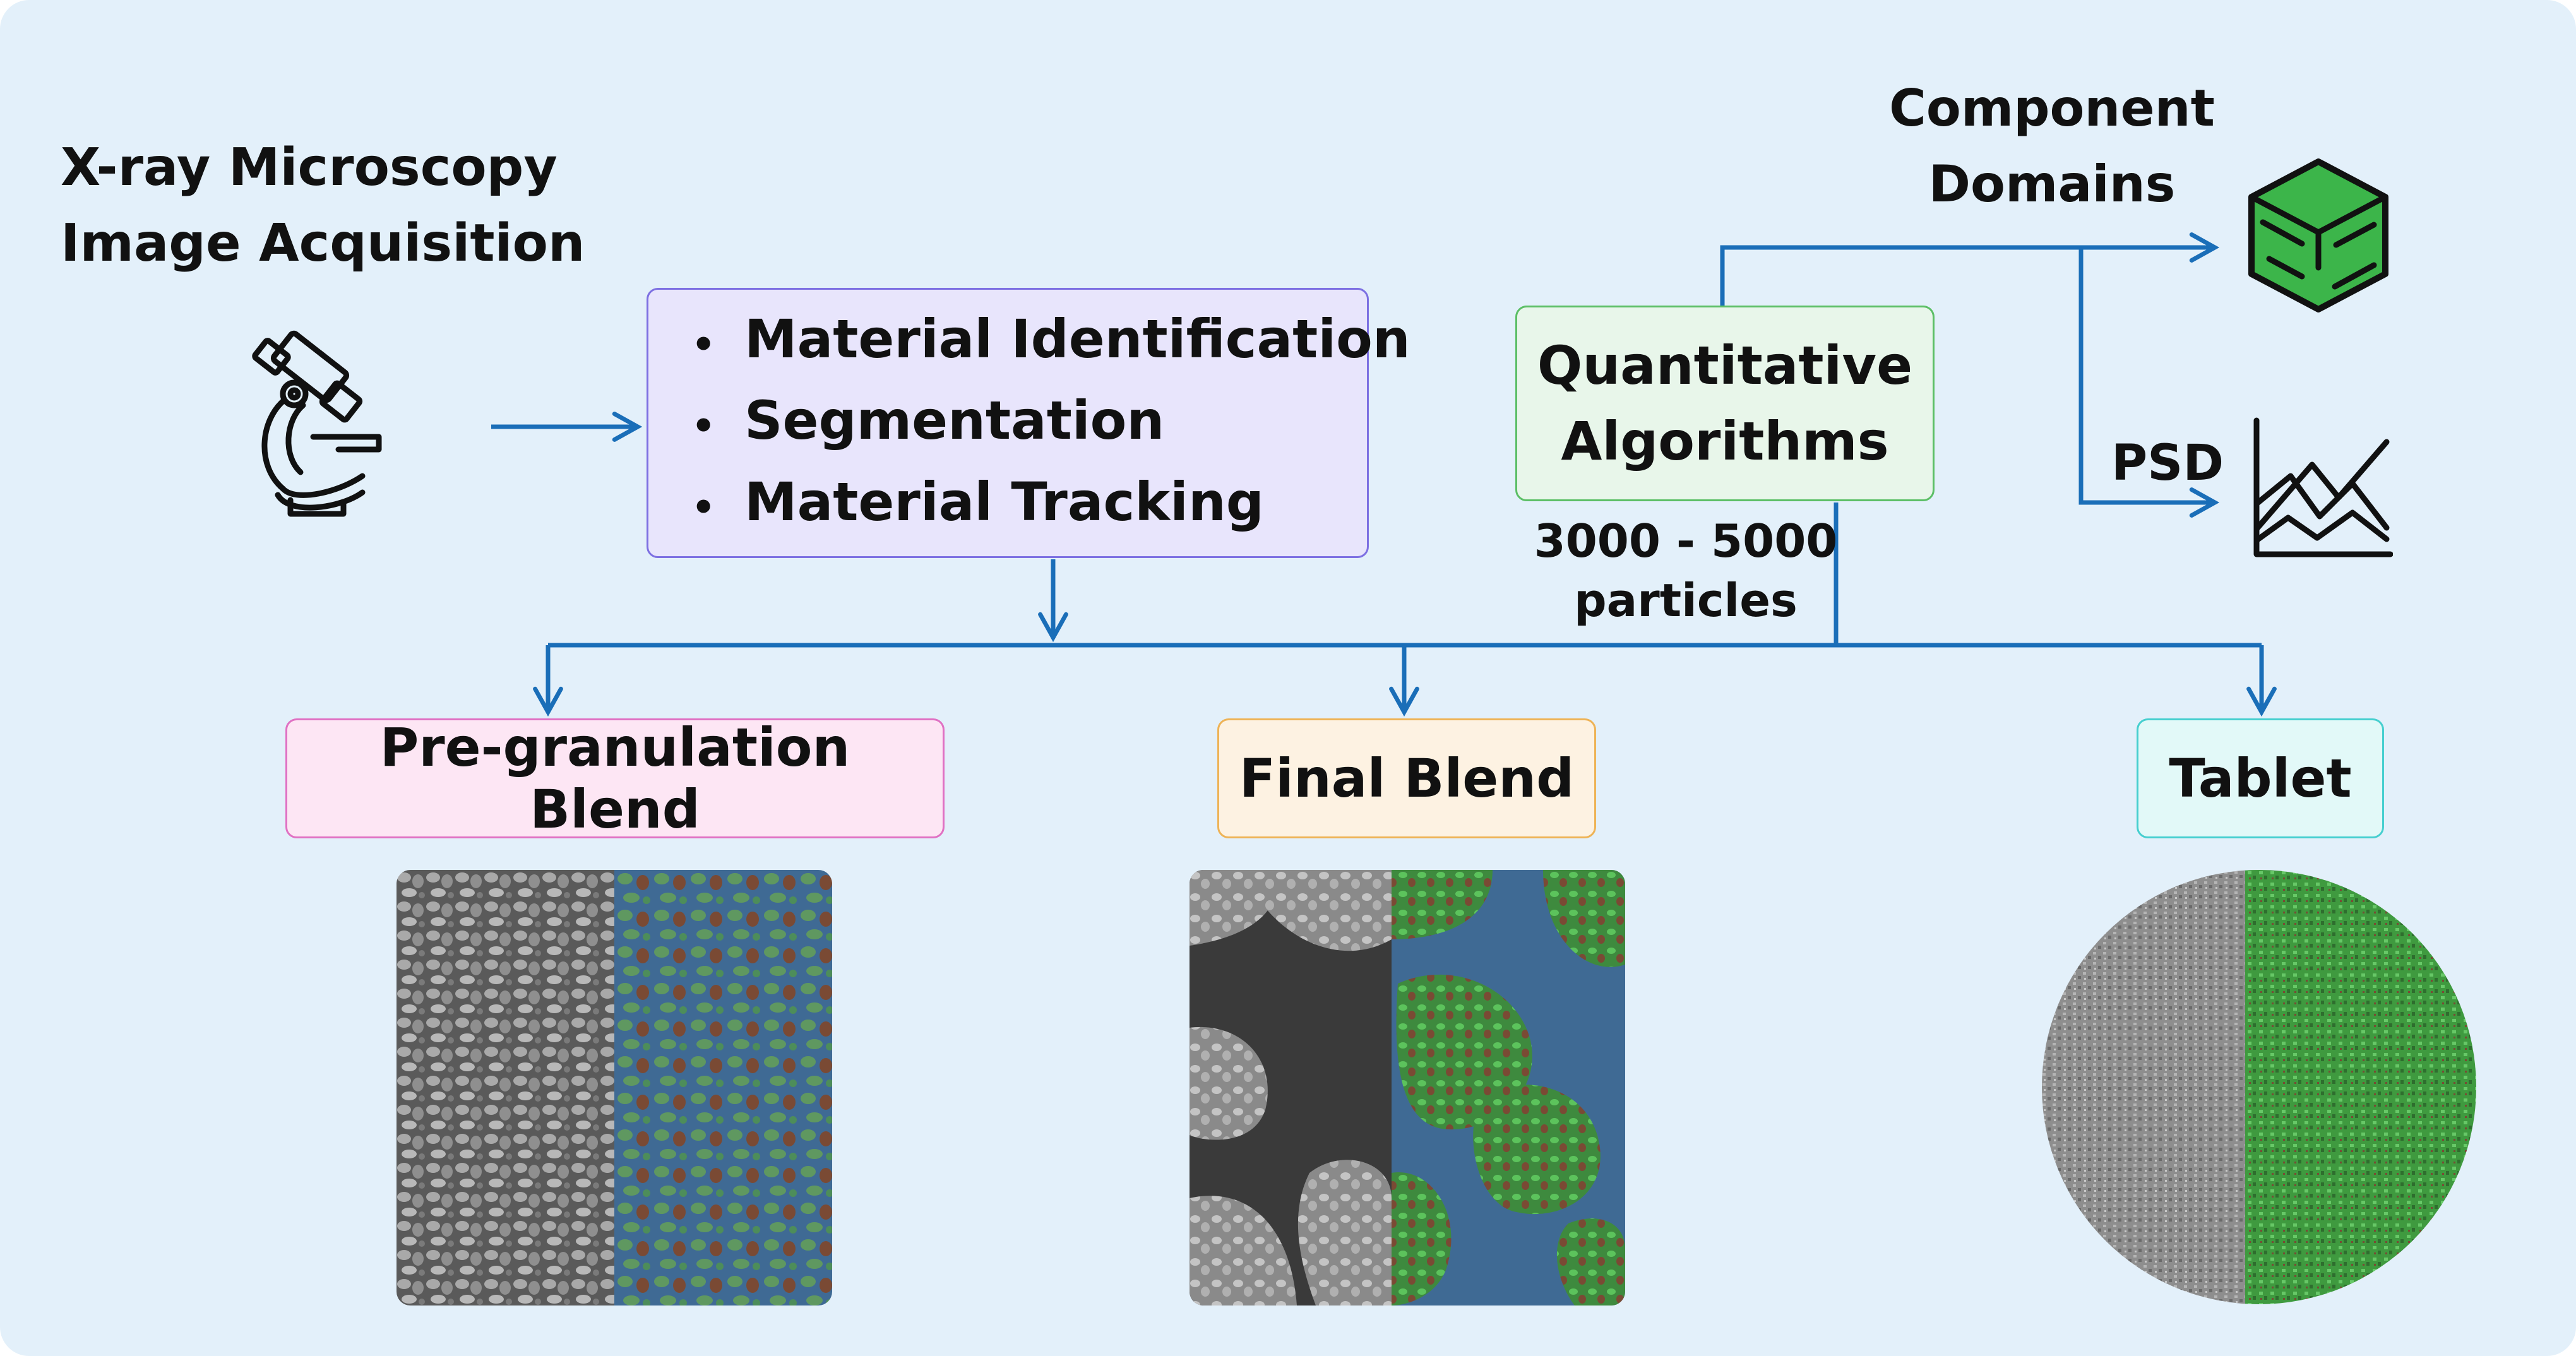 The image size is (2576, 1356). I want to click on process-step-segmentation: • Segmentation, so click(1050, 423).